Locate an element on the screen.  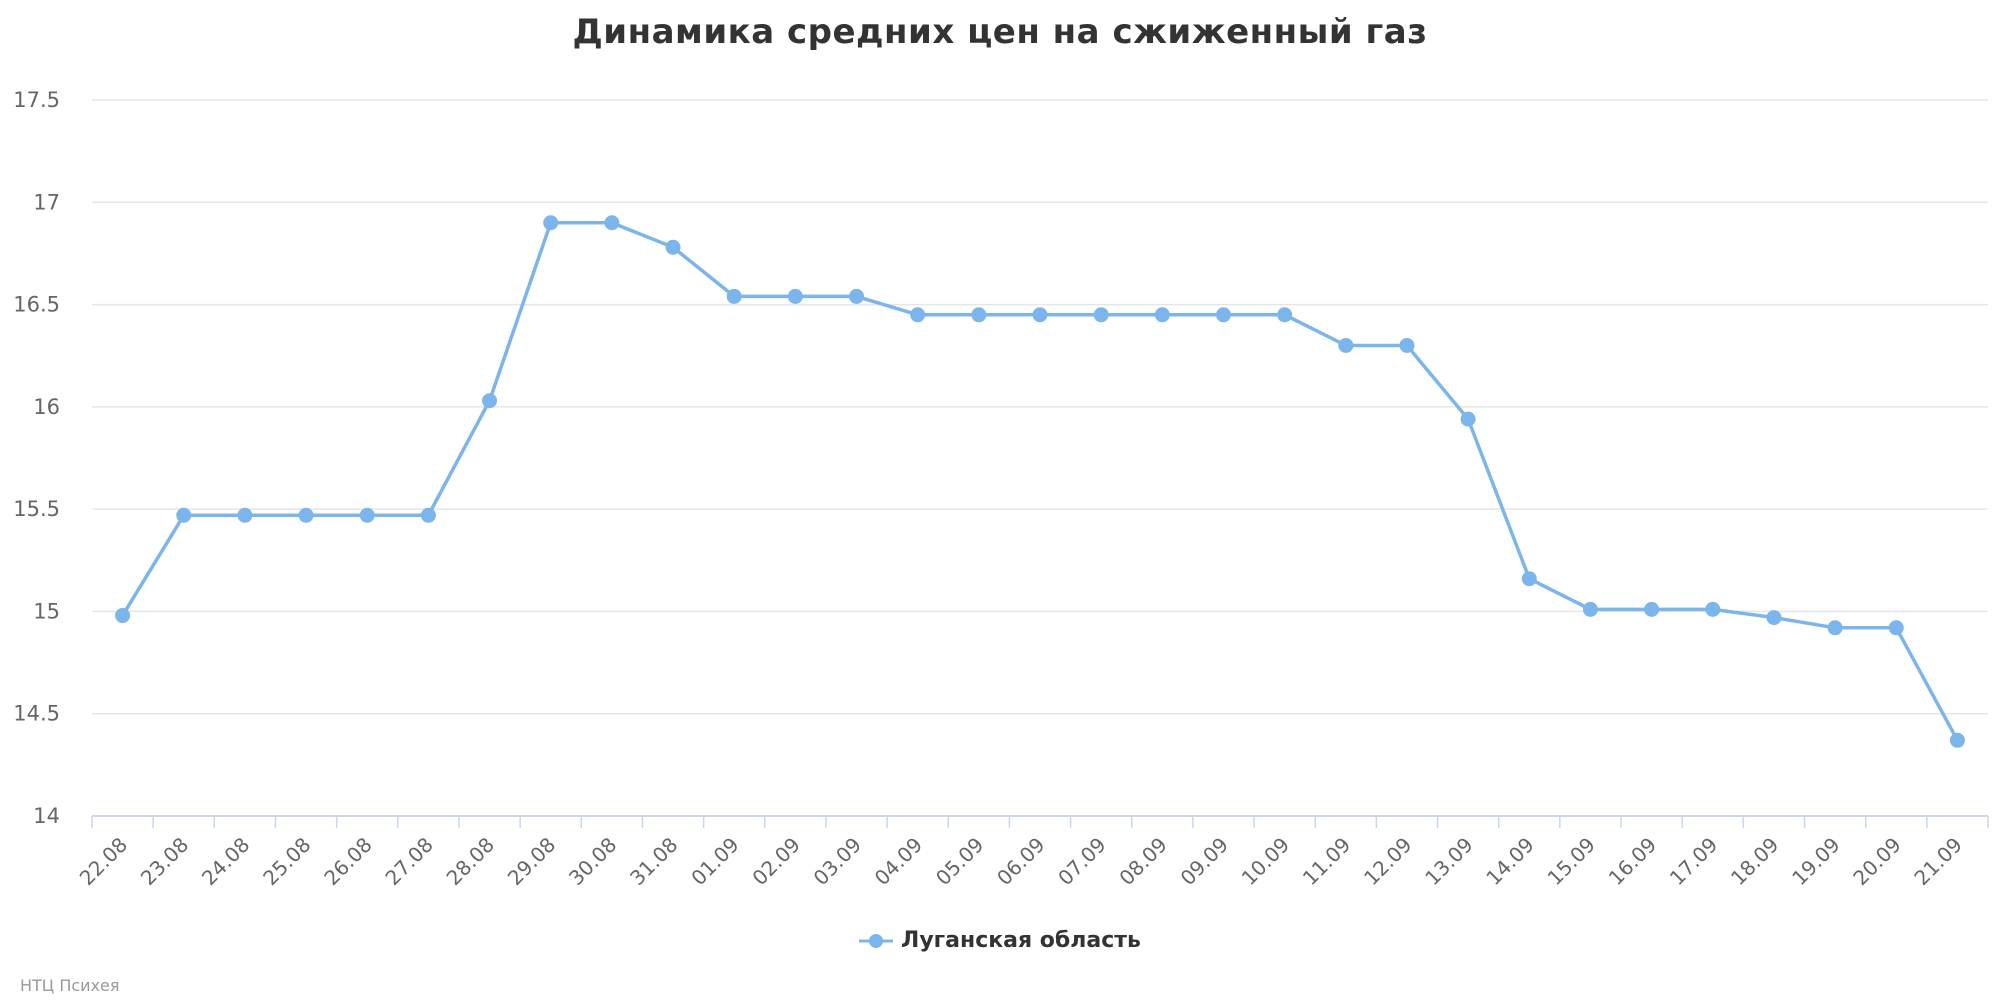
x-tick-label: 26.08 is located at coordinates (347, 861).